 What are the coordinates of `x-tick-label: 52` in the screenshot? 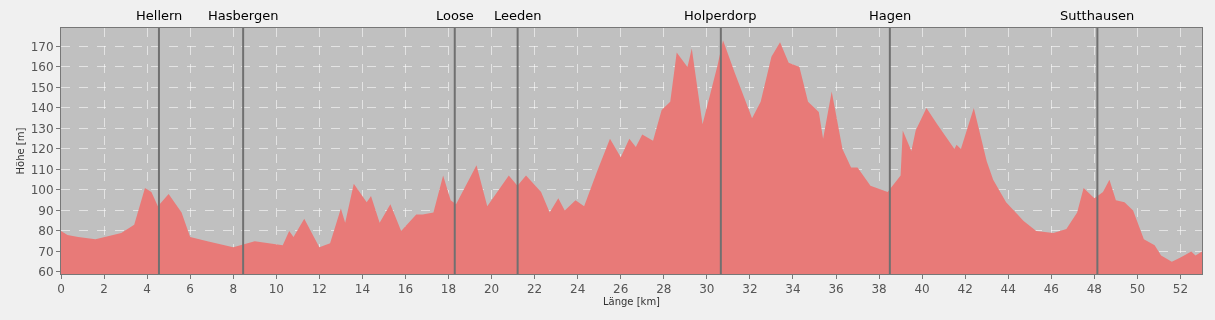 It's located at (1180, 289).